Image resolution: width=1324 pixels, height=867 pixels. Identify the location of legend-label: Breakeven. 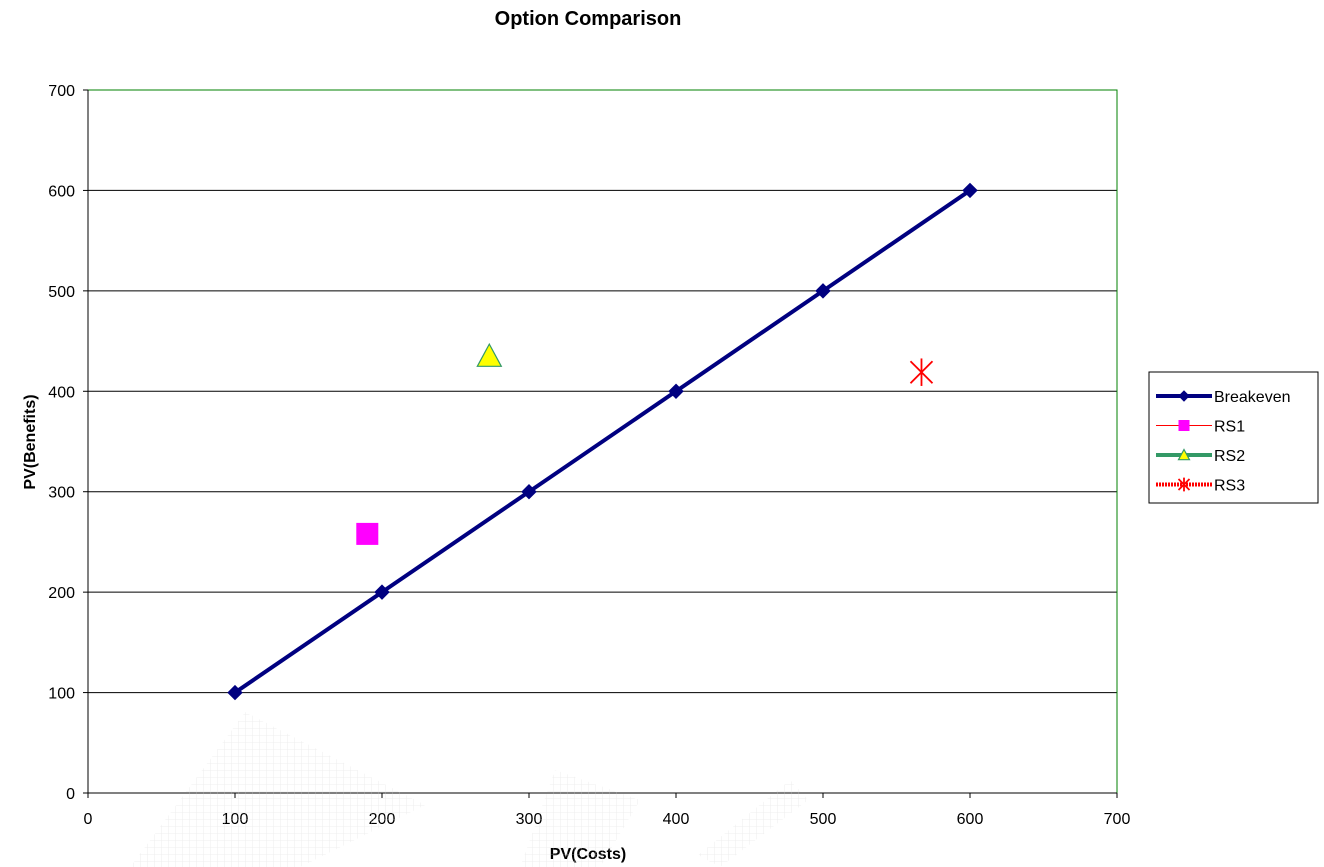
(1252, 397).